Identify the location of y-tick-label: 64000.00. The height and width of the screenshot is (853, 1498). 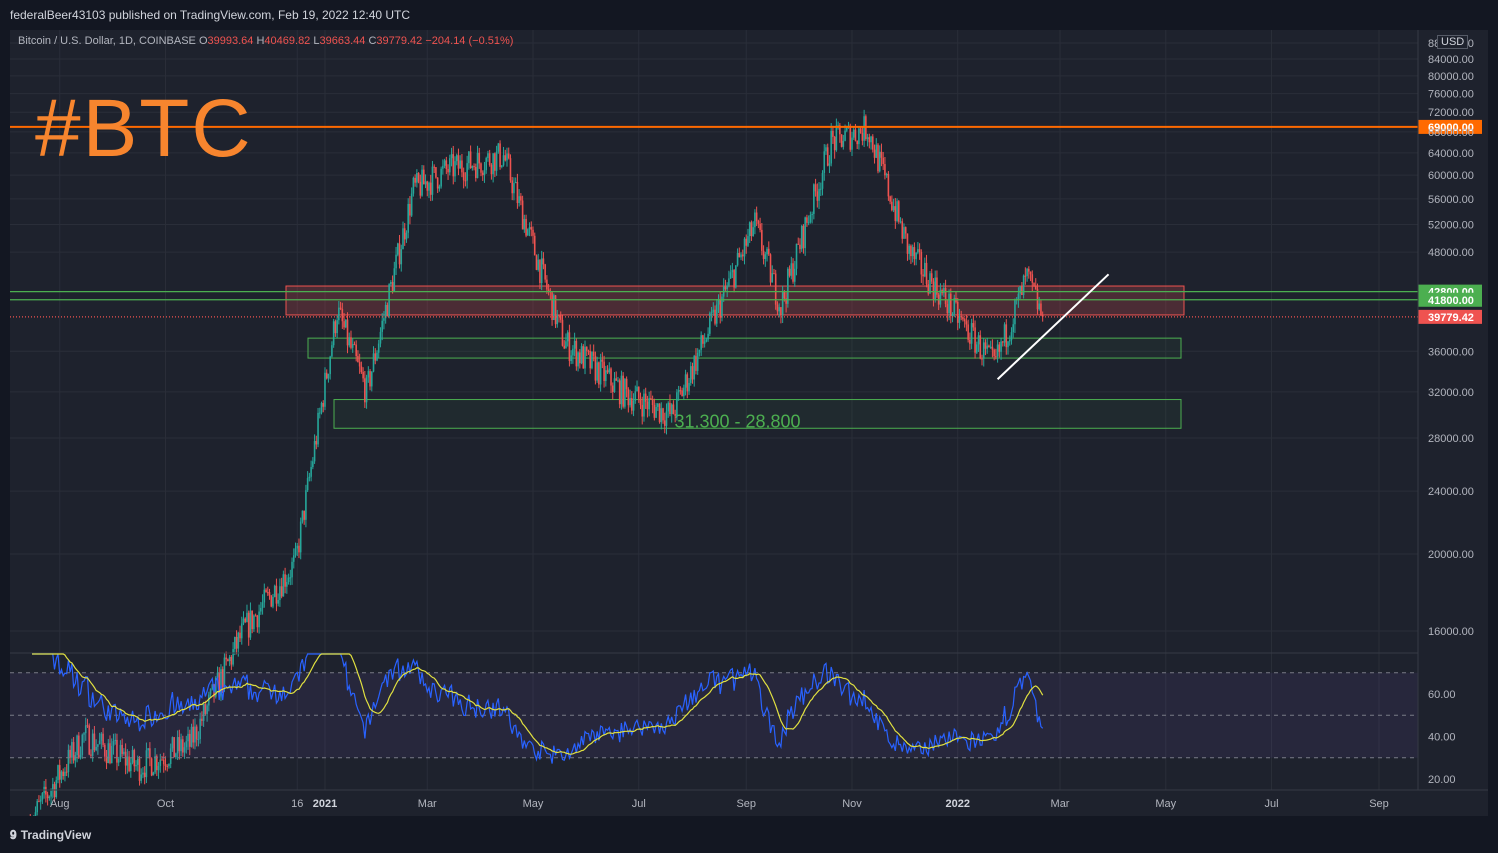
(1451, 154).